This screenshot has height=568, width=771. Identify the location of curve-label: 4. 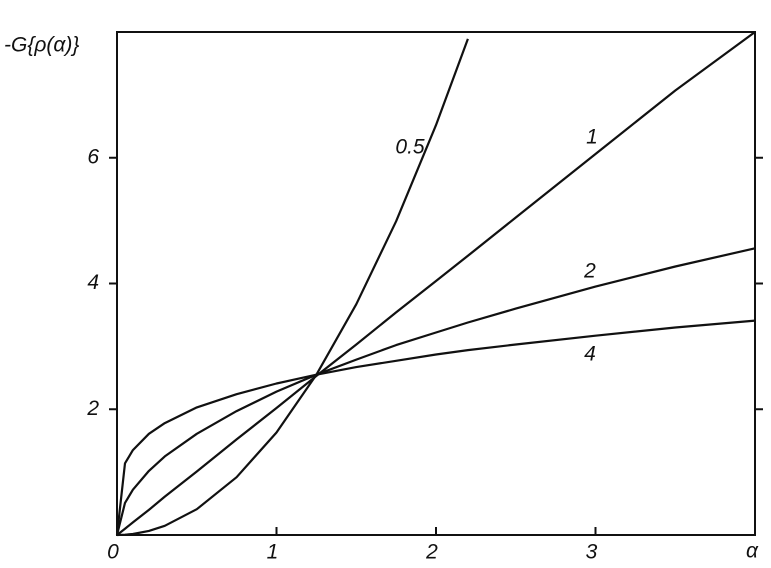
(590, 354).